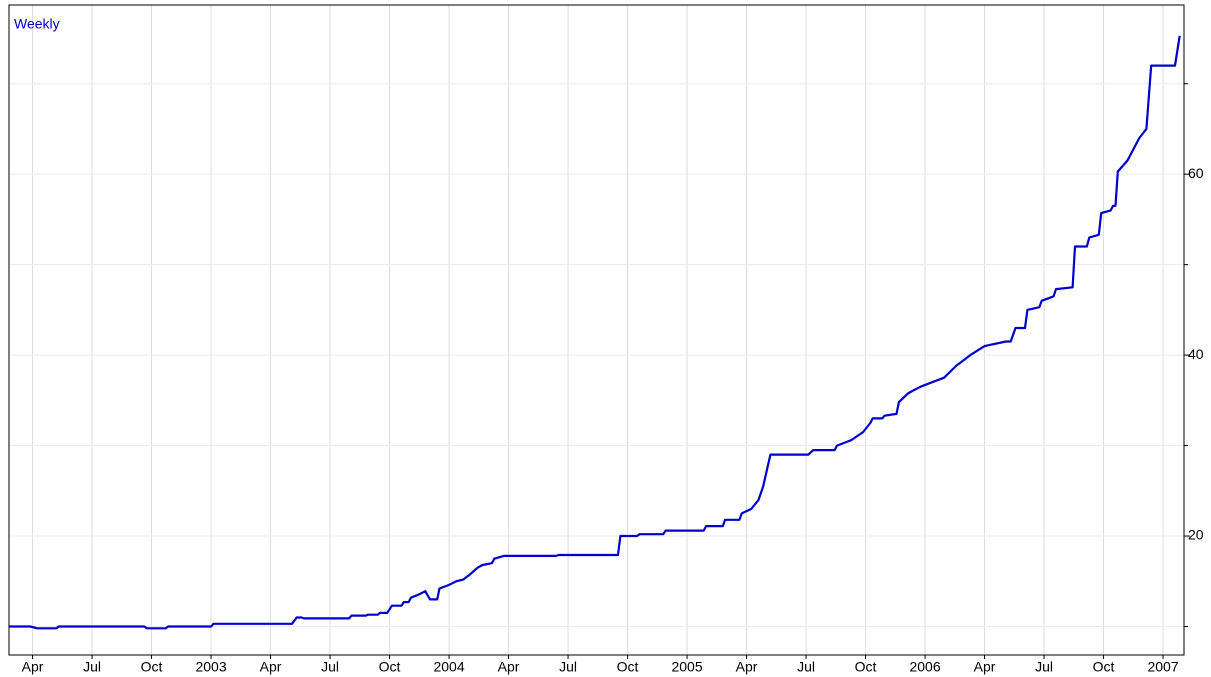 The image size is (1211, 677). Describe the element at coordinates (1196, 173) in the screenshot. I see `y-tick-label: 60` at that location.